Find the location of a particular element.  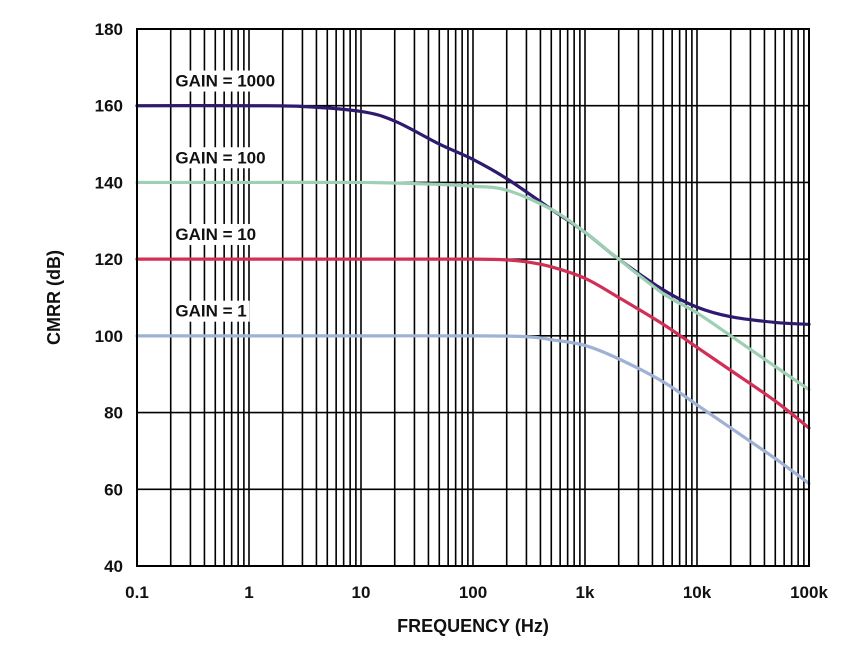

y-axis-title: CMRR (dB) is located at coordinates (54, 297).